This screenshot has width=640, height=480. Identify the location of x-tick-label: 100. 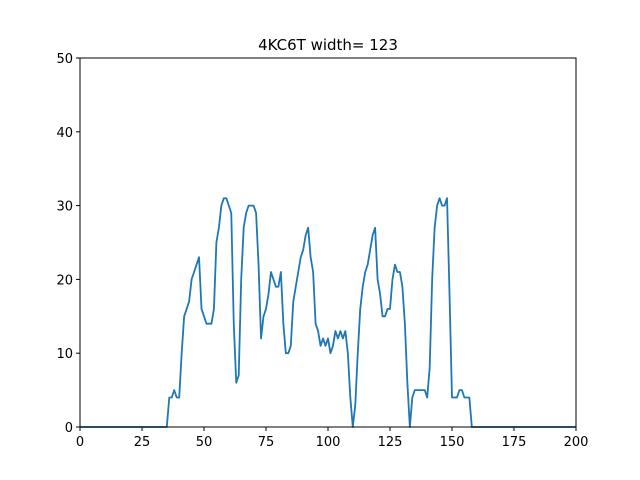
(328, 442).